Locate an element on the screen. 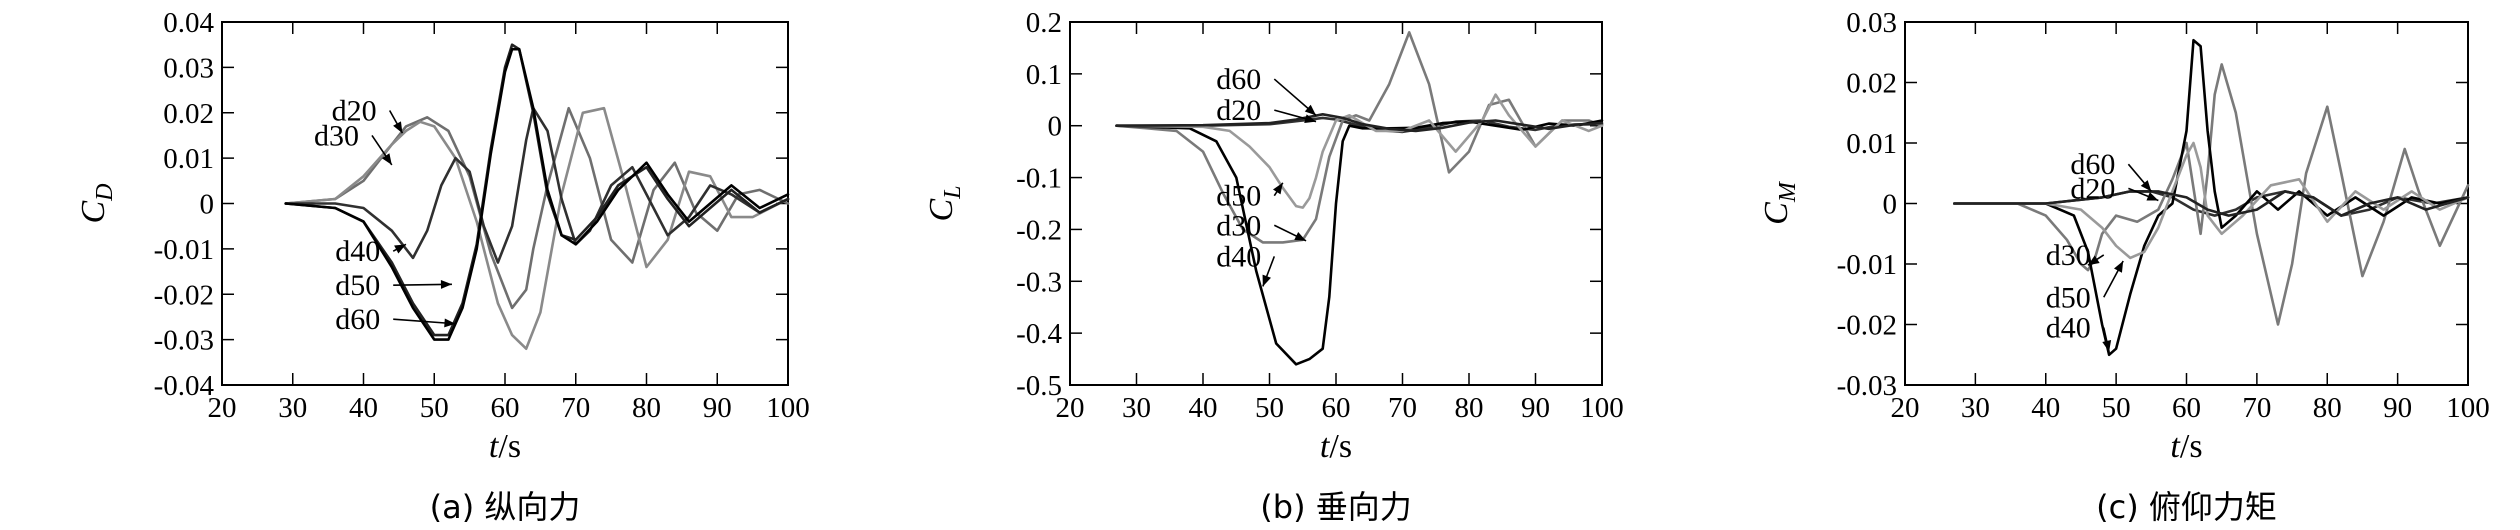 Image resolution: width=2520 pixels, height=530 pixels. y-axis-title: CM is located at coordinates (1779, 202).